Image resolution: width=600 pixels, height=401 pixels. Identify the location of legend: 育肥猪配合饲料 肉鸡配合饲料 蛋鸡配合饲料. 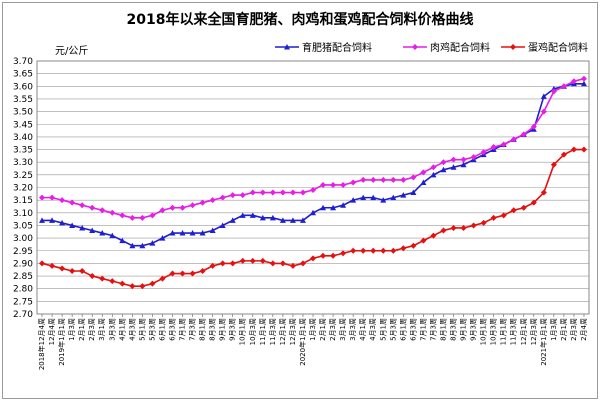
(431, 47).